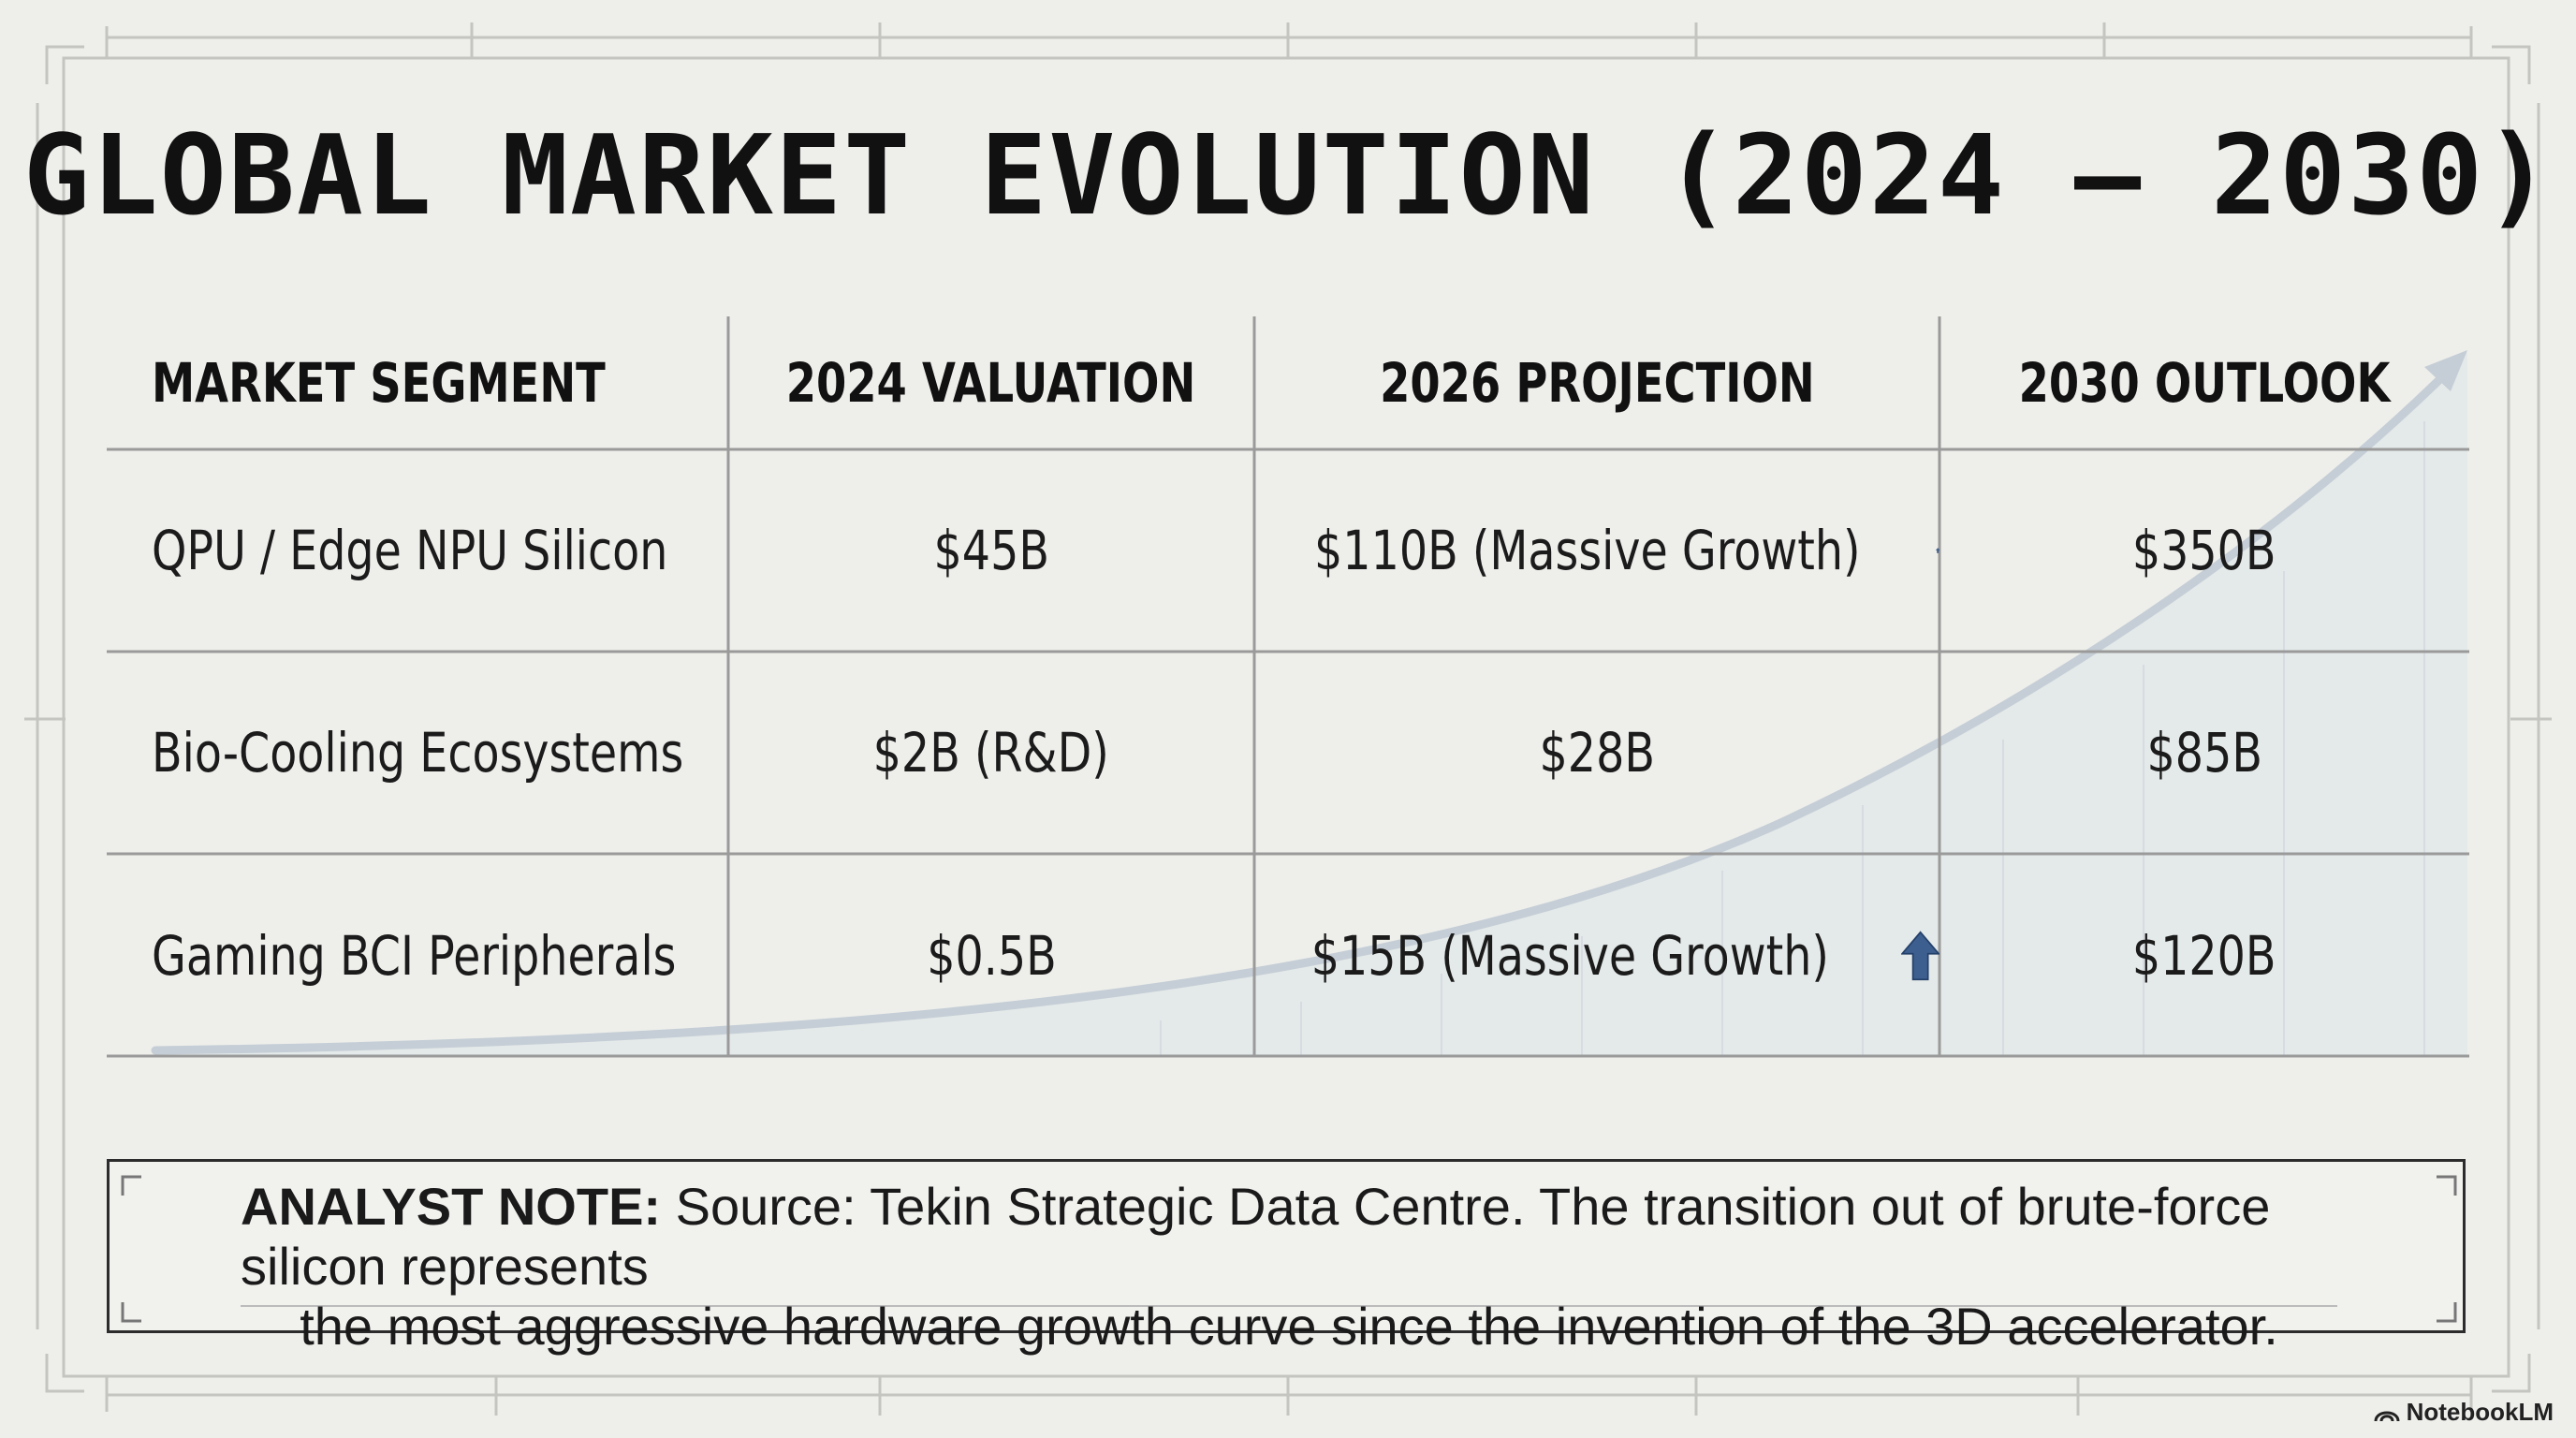 The image size is (2576, 1438). I want to click on note-corner-marks, so click(1289, 1249).